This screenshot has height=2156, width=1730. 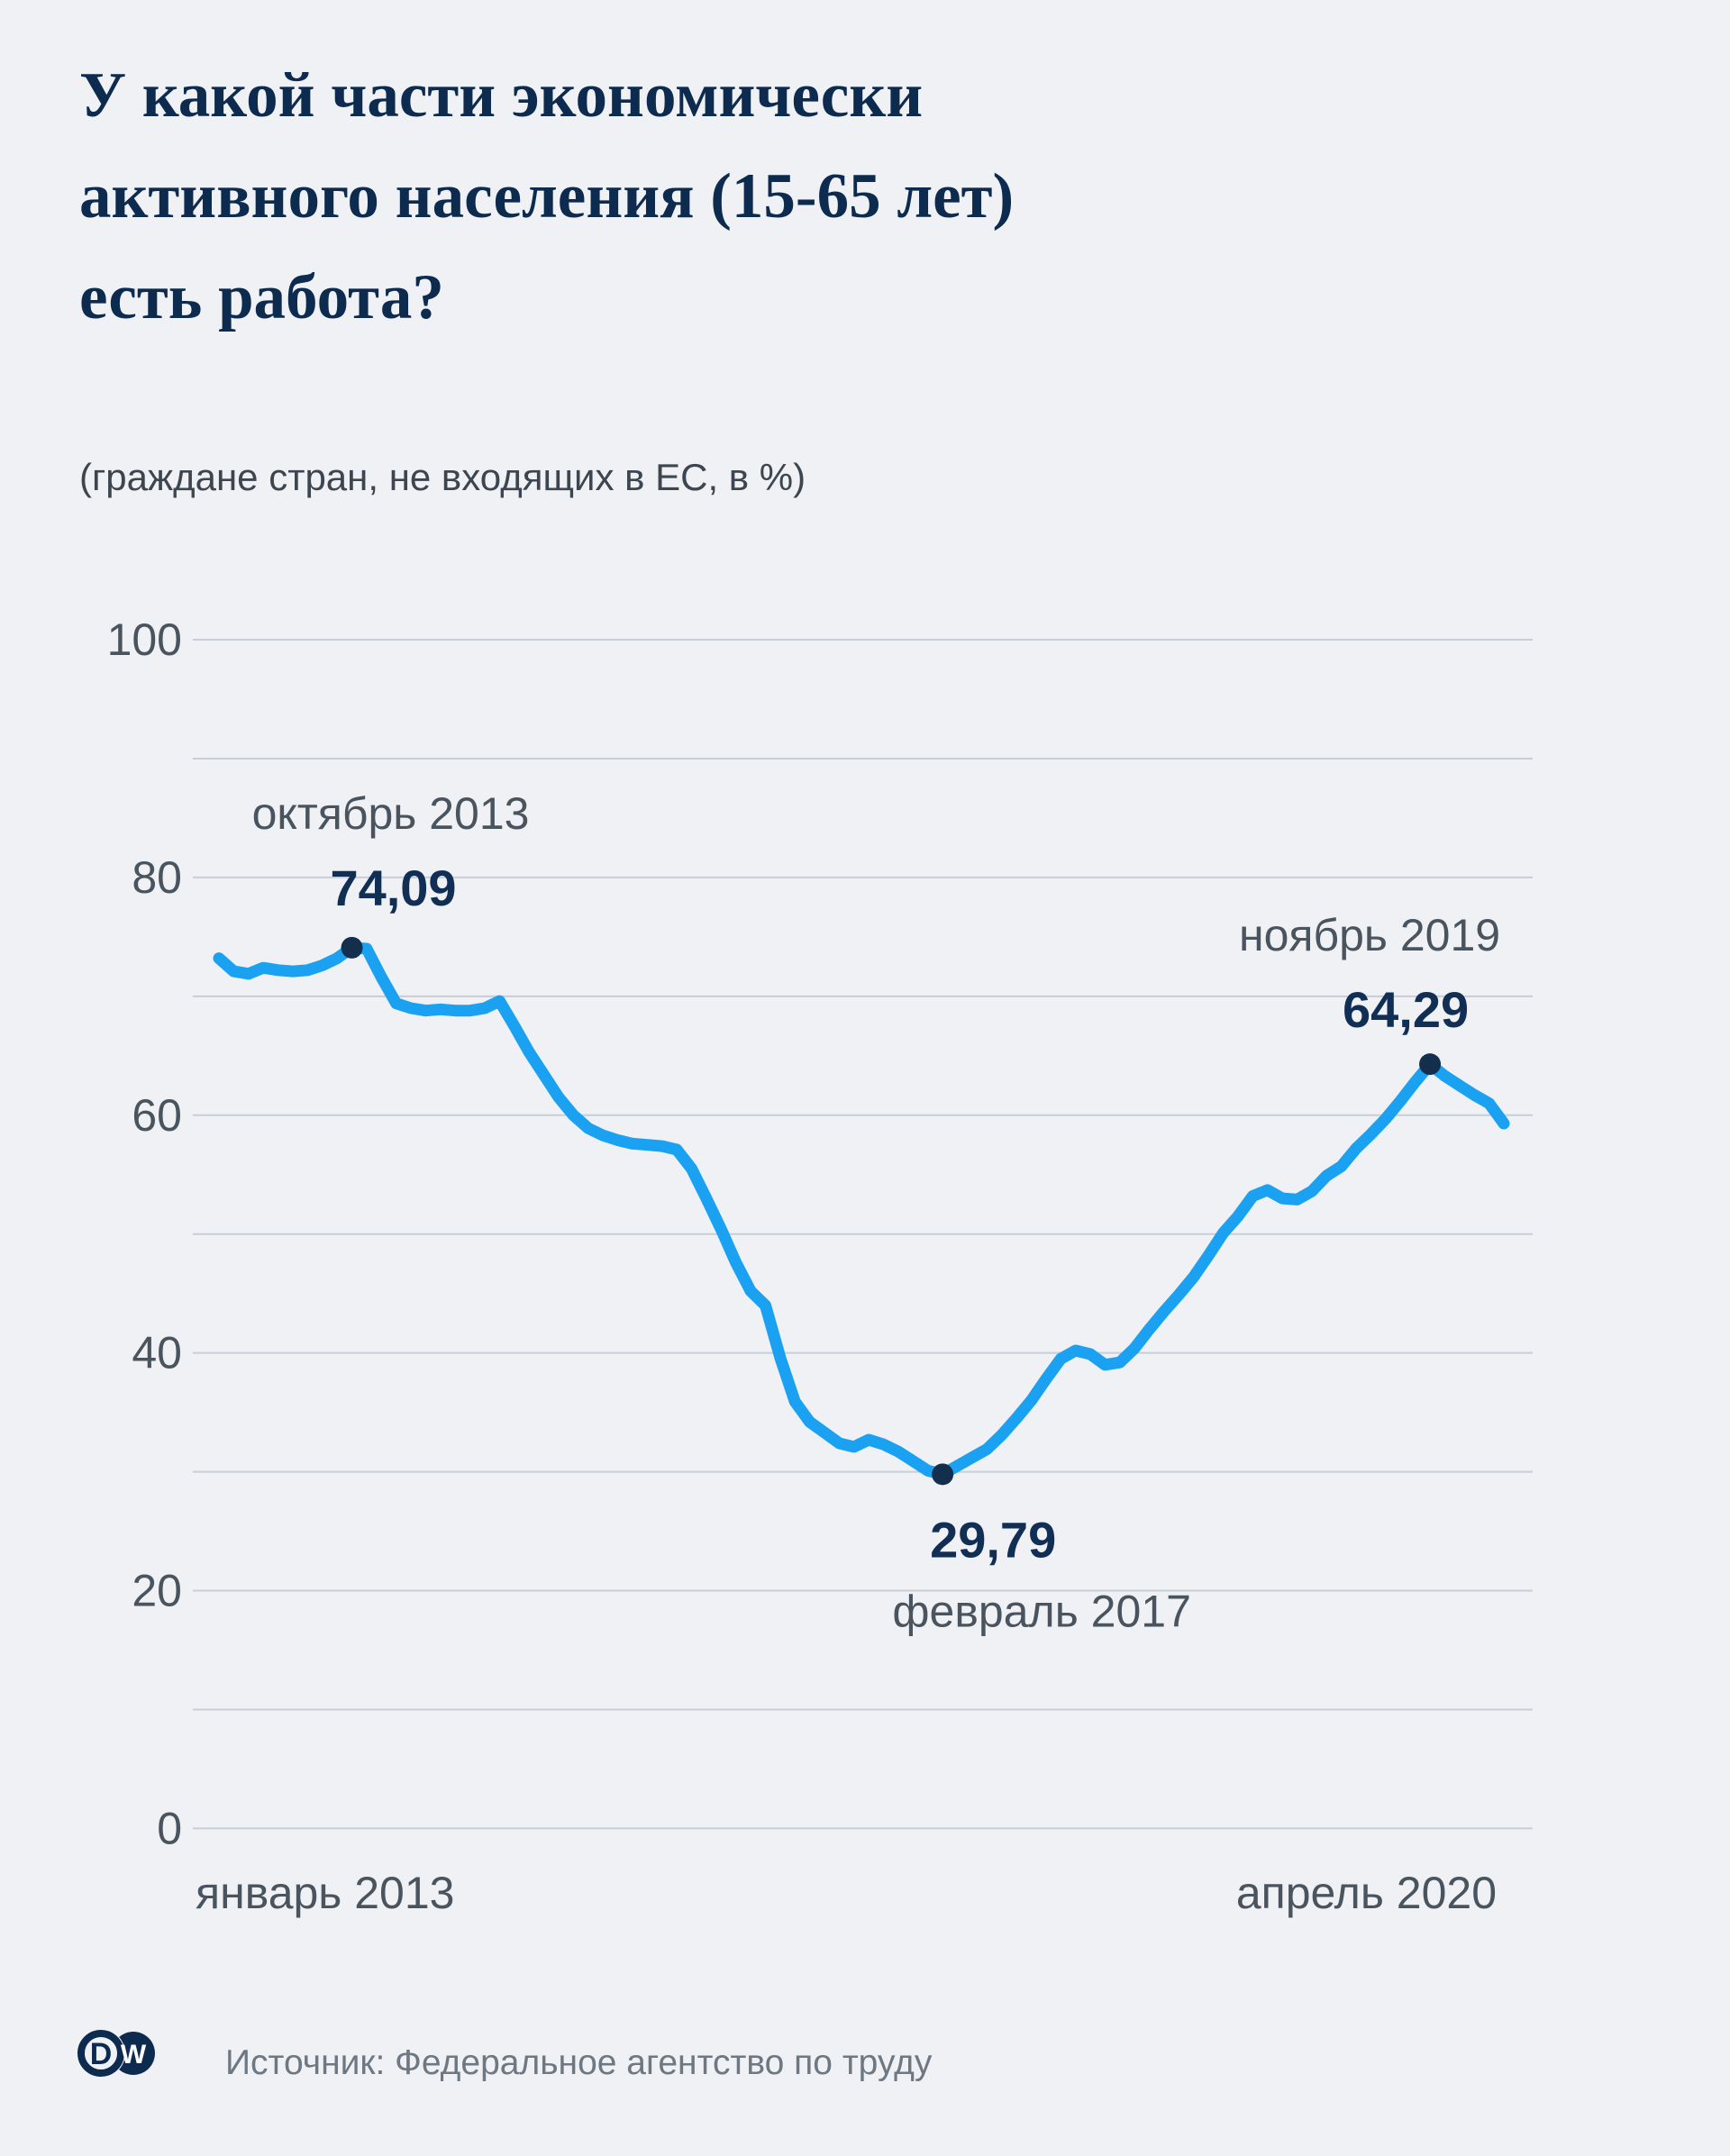 What do you see at coordinates (391, 813) in the screenshot?
I see `annotation-label: октябрь 2013` at bounding box center [391, 813].